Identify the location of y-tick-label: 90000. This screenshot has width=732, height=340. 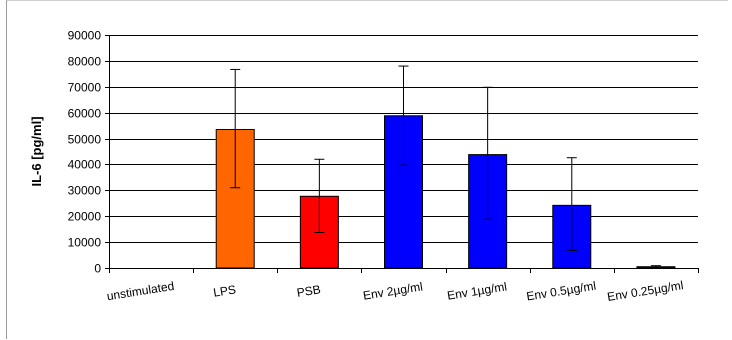
(85, 36).